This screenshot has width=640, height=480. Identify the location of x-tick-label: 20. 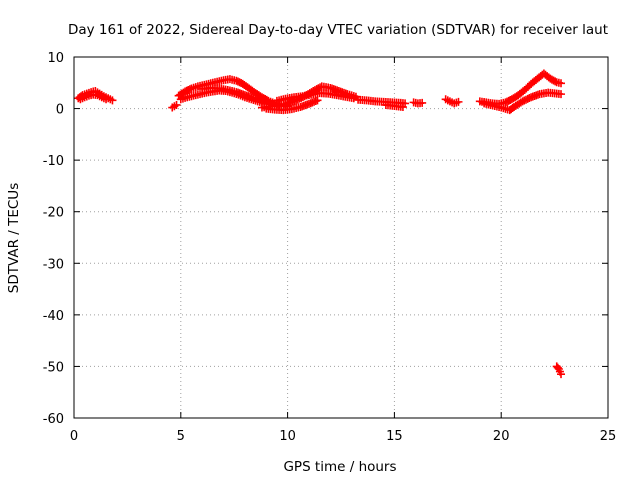
(501, 436).